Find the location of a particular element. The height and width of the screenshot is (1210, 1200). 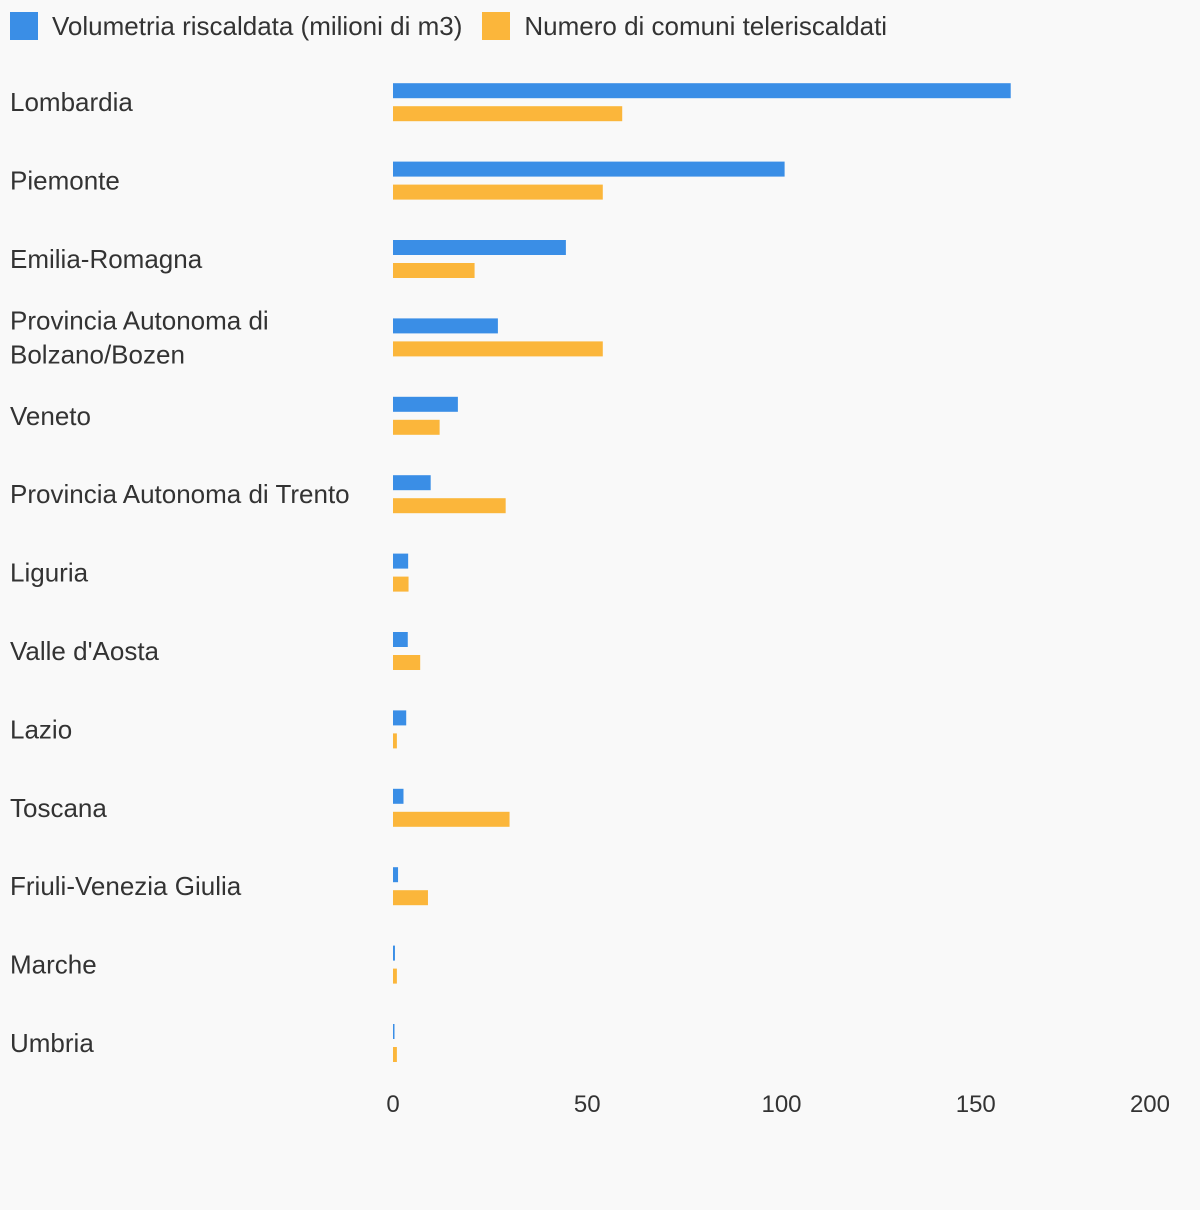

x-tick-label-150: 150 is located at coordinates (976, 1104).